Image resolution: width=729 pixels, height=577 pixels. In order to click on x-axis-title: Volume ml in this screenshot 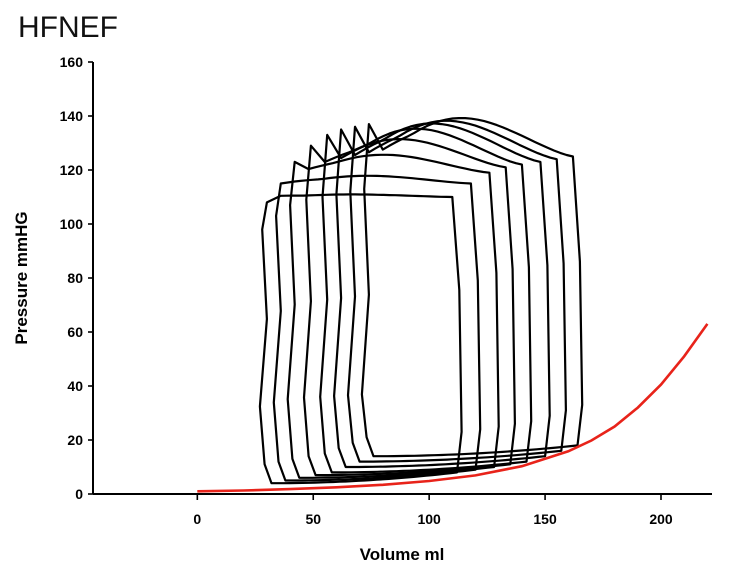, I will do `click(402, 554)`.